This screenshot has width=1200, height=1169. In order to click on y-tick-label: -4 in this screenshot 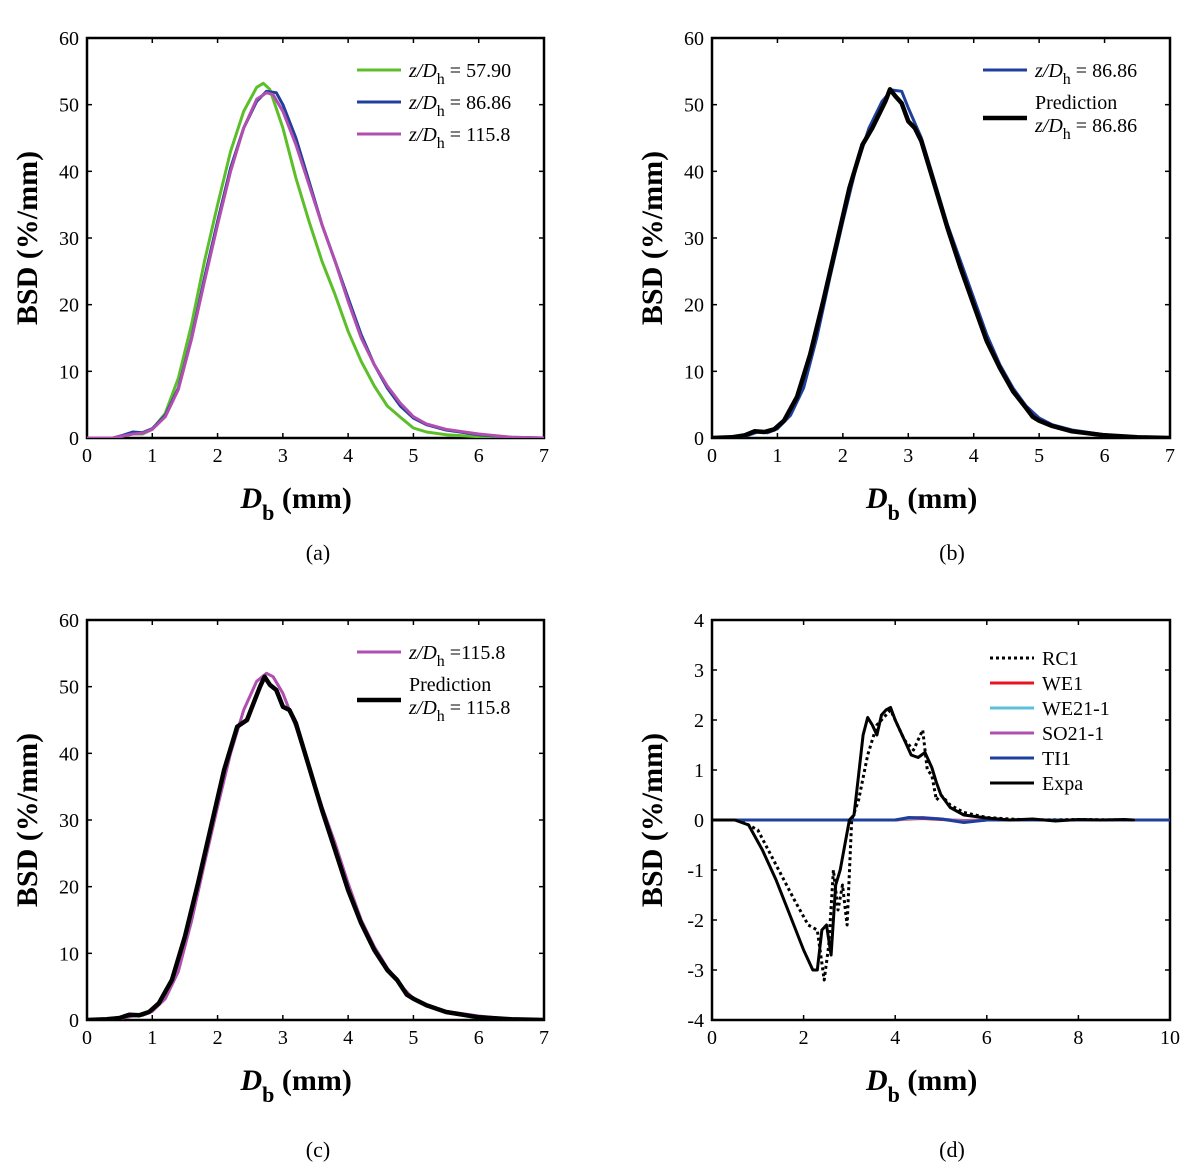, I will do `click(695, 1021)`.